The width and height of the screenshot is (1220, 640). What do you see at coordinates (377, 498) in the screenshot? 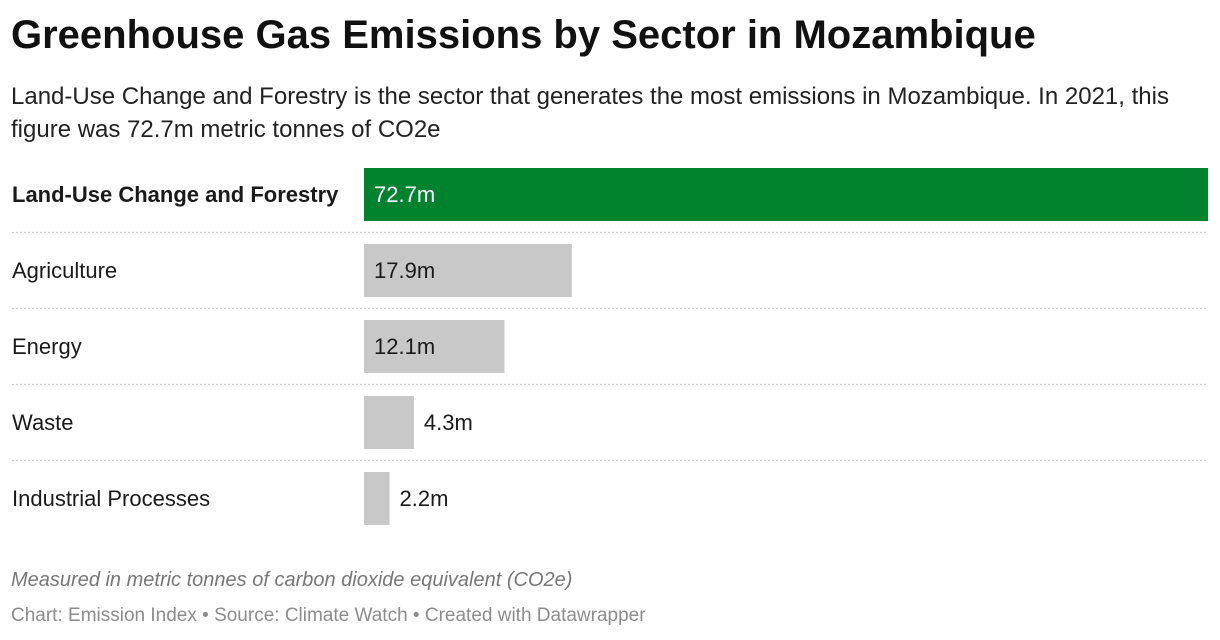
I see `bar-industrial-processes` at bounding box center [377, 498].